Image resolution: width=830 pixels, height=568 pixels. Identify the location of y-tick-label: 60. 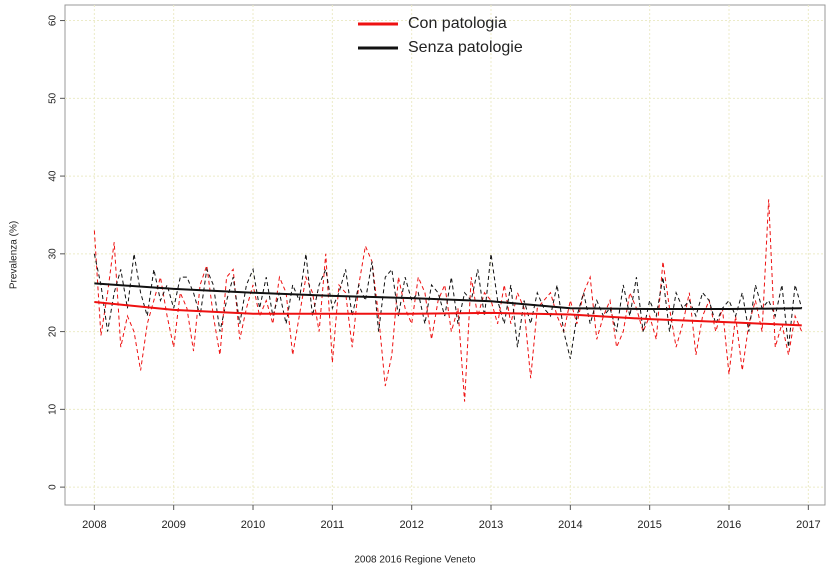
(53, 21).